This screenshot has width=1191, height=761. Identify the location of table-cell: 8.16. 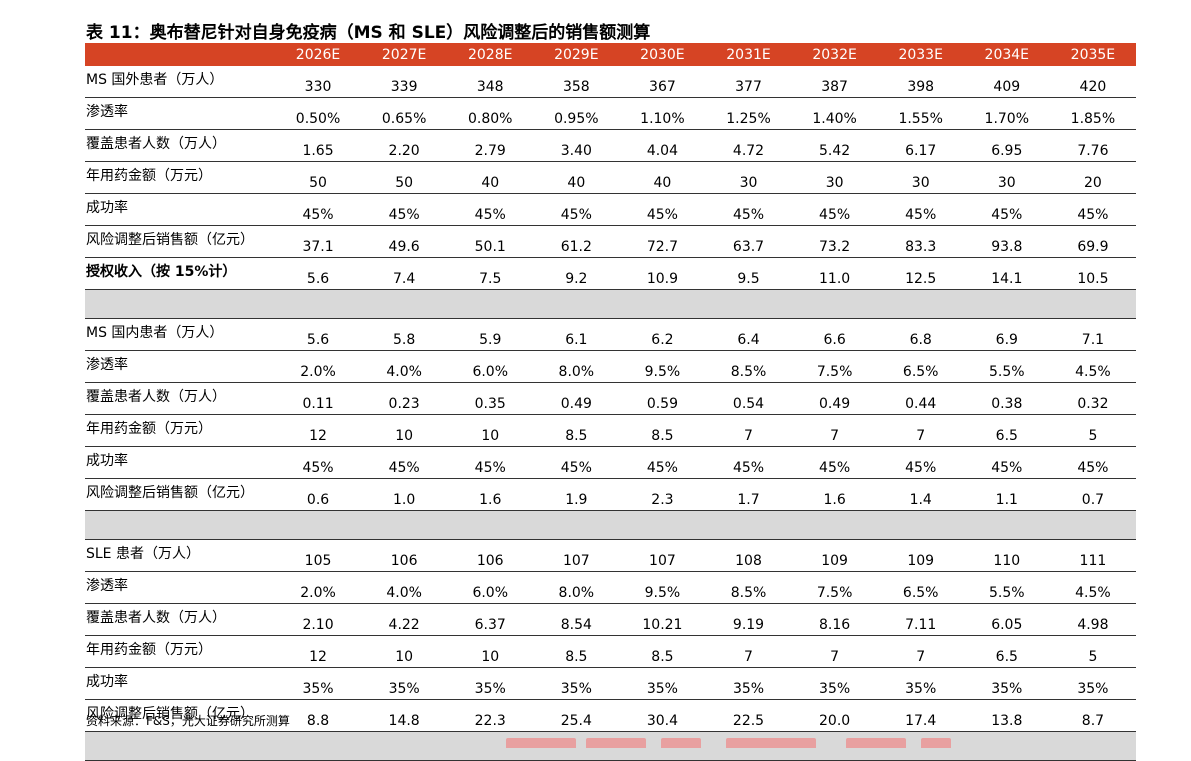
(834, 619).